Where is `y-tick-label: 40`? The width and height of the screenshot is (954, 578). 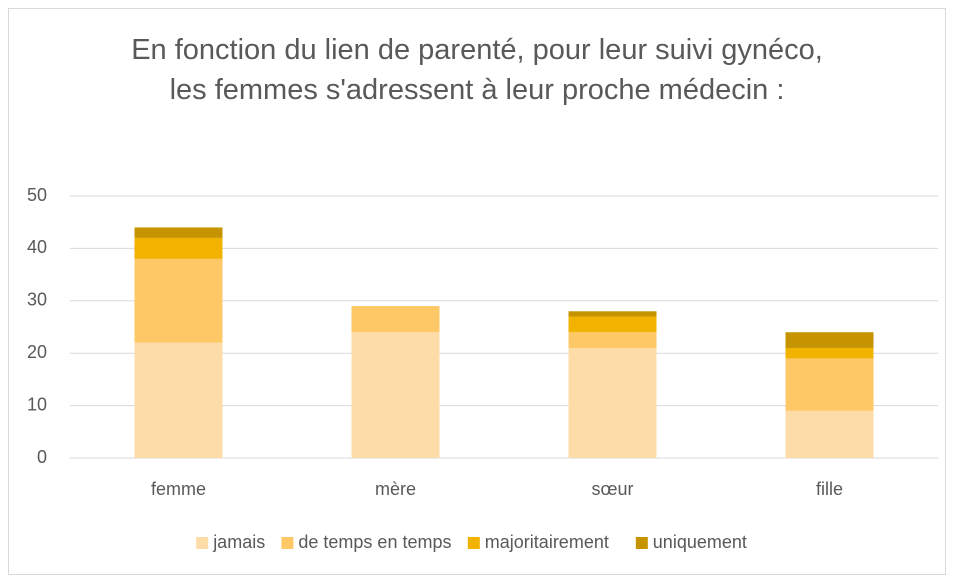 y-tick-label: 40 is located at coordinates (37, 247).